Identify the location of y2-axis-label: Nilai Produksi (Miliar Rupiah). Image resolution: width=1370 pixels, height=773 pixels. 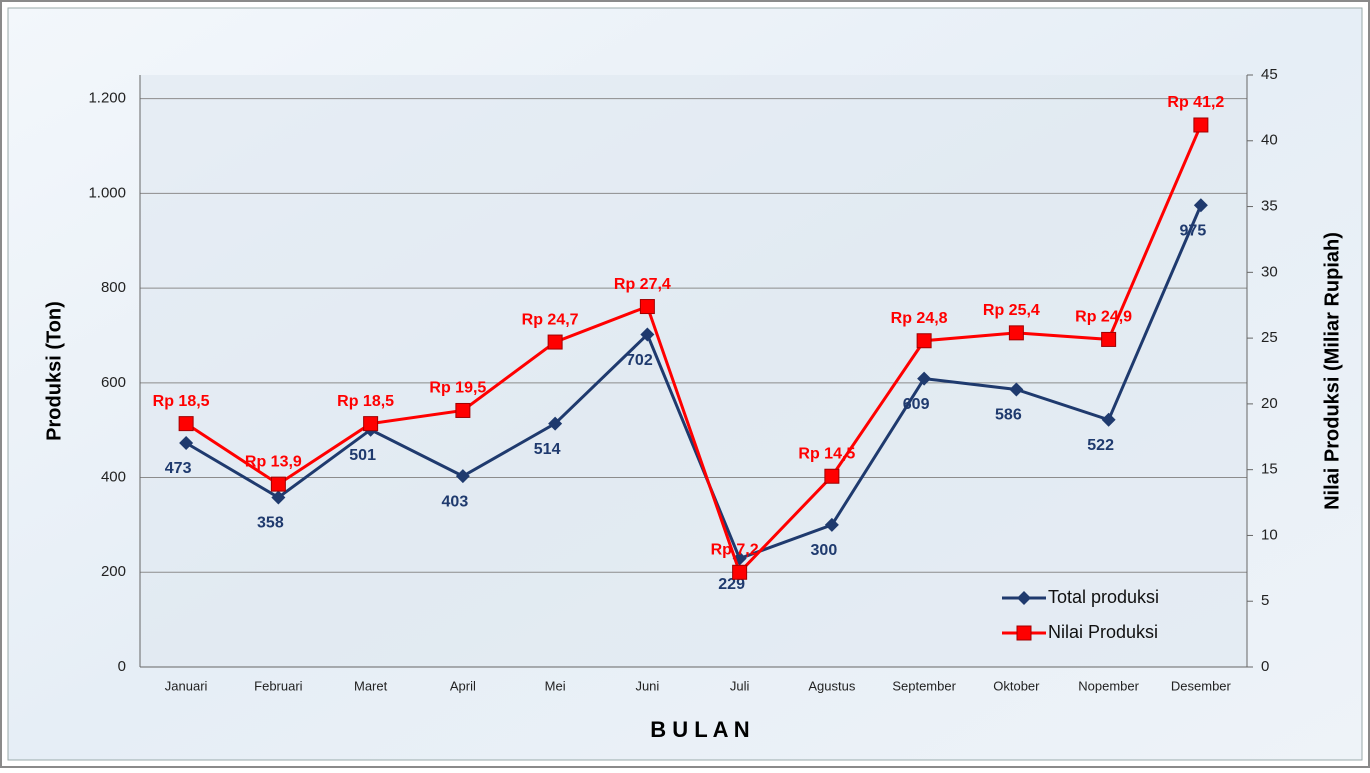
(1332, 371).